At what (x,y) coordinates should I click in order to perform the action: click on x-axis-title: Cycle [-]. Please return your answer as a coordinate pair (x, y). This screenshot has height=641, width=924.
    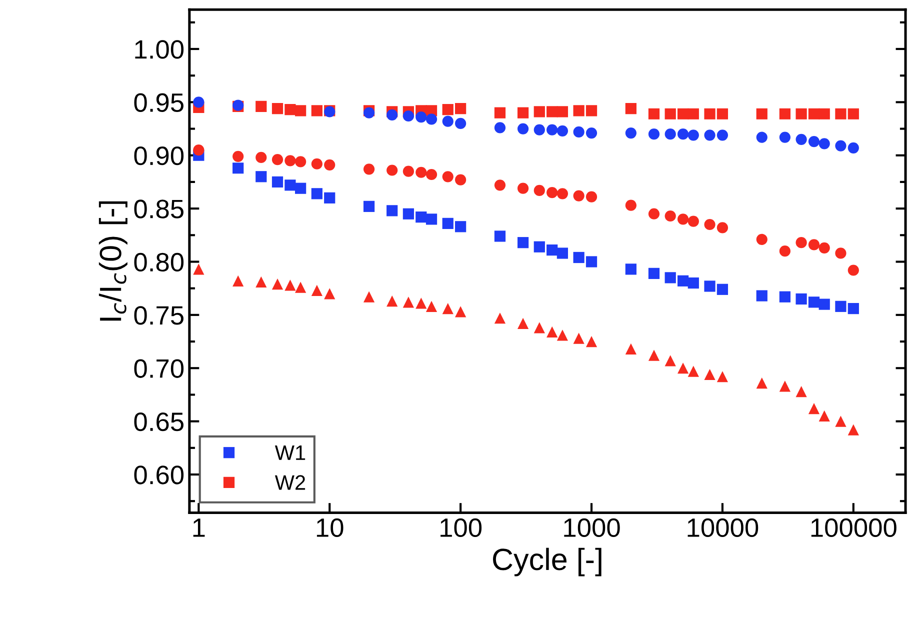
    Looking at the image, I should click on (547, 562).